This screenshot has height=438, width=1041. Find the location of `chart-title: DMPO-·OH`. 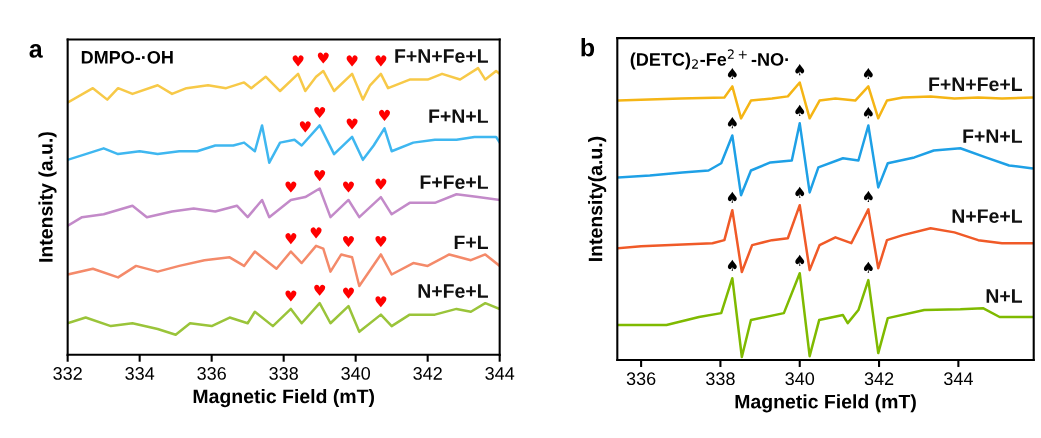

chart-title: DMPO-·OH is located at coordinates (127, 57).